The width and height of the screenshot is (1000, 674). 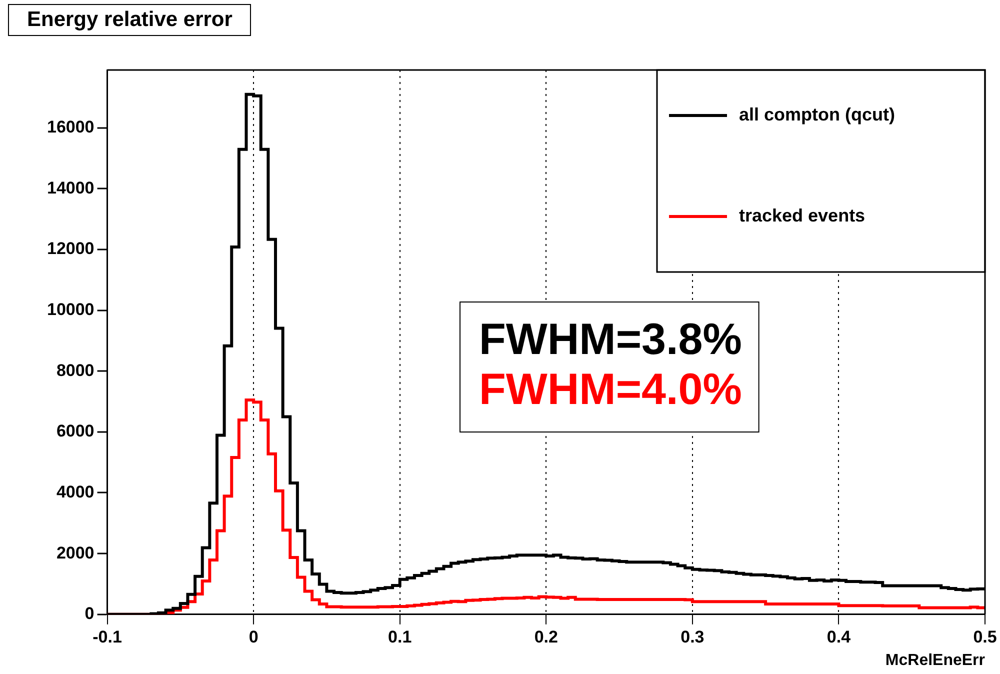 I want to click on y-tick-label: 6000, so click(x=75, y=431).